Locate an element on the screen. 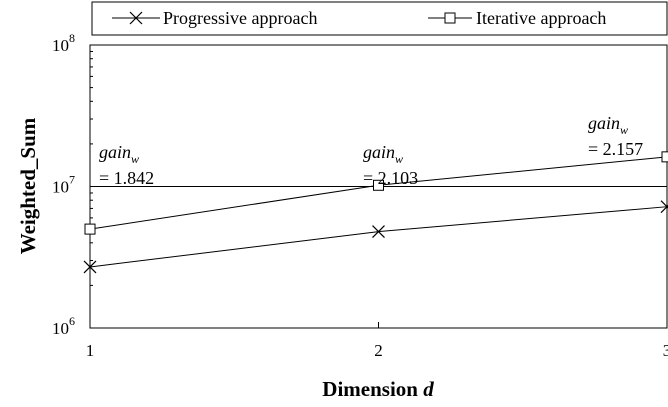 The height and width of the screenshot is (407, 668). annotation-value: = 1.842 is located at coordinates (126, 178).